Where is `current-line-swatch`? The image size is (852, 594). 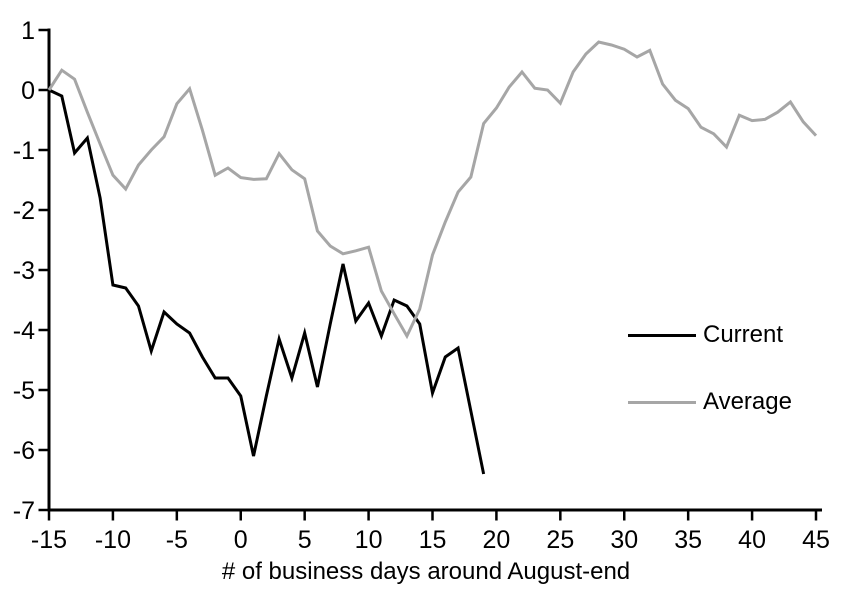
current-line-swatch is located at coordinates (662, 335).